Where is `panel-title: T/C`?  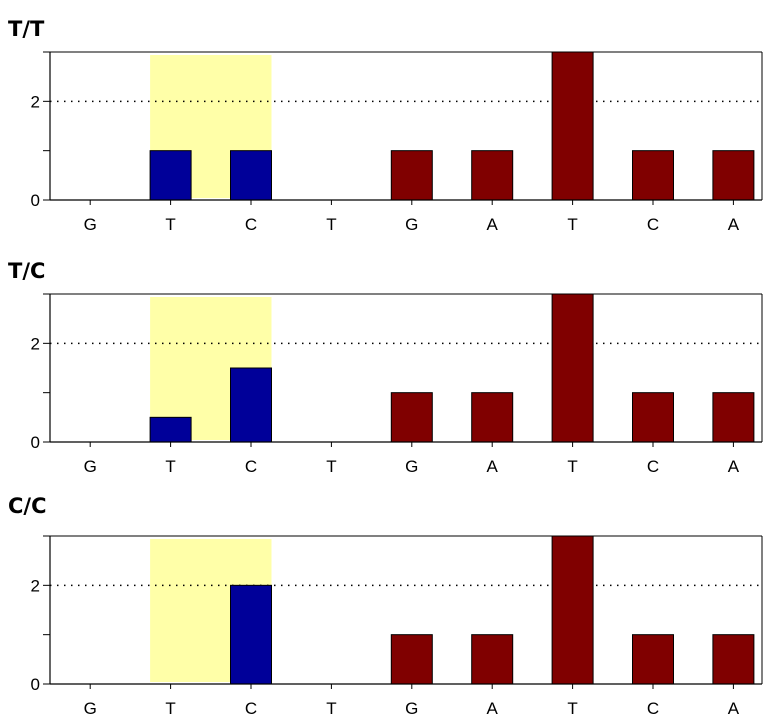 panel-title: T/C is located at coordinates (26, 271).